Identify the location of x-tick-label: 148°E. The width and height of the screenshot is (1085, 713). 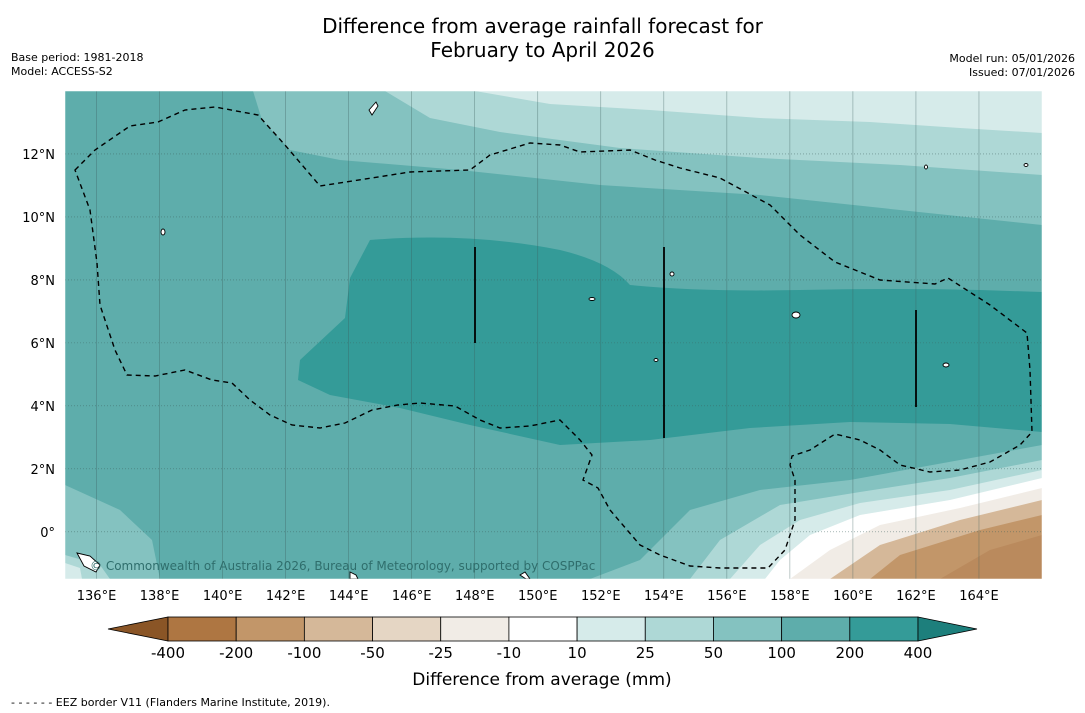
(475, 596).